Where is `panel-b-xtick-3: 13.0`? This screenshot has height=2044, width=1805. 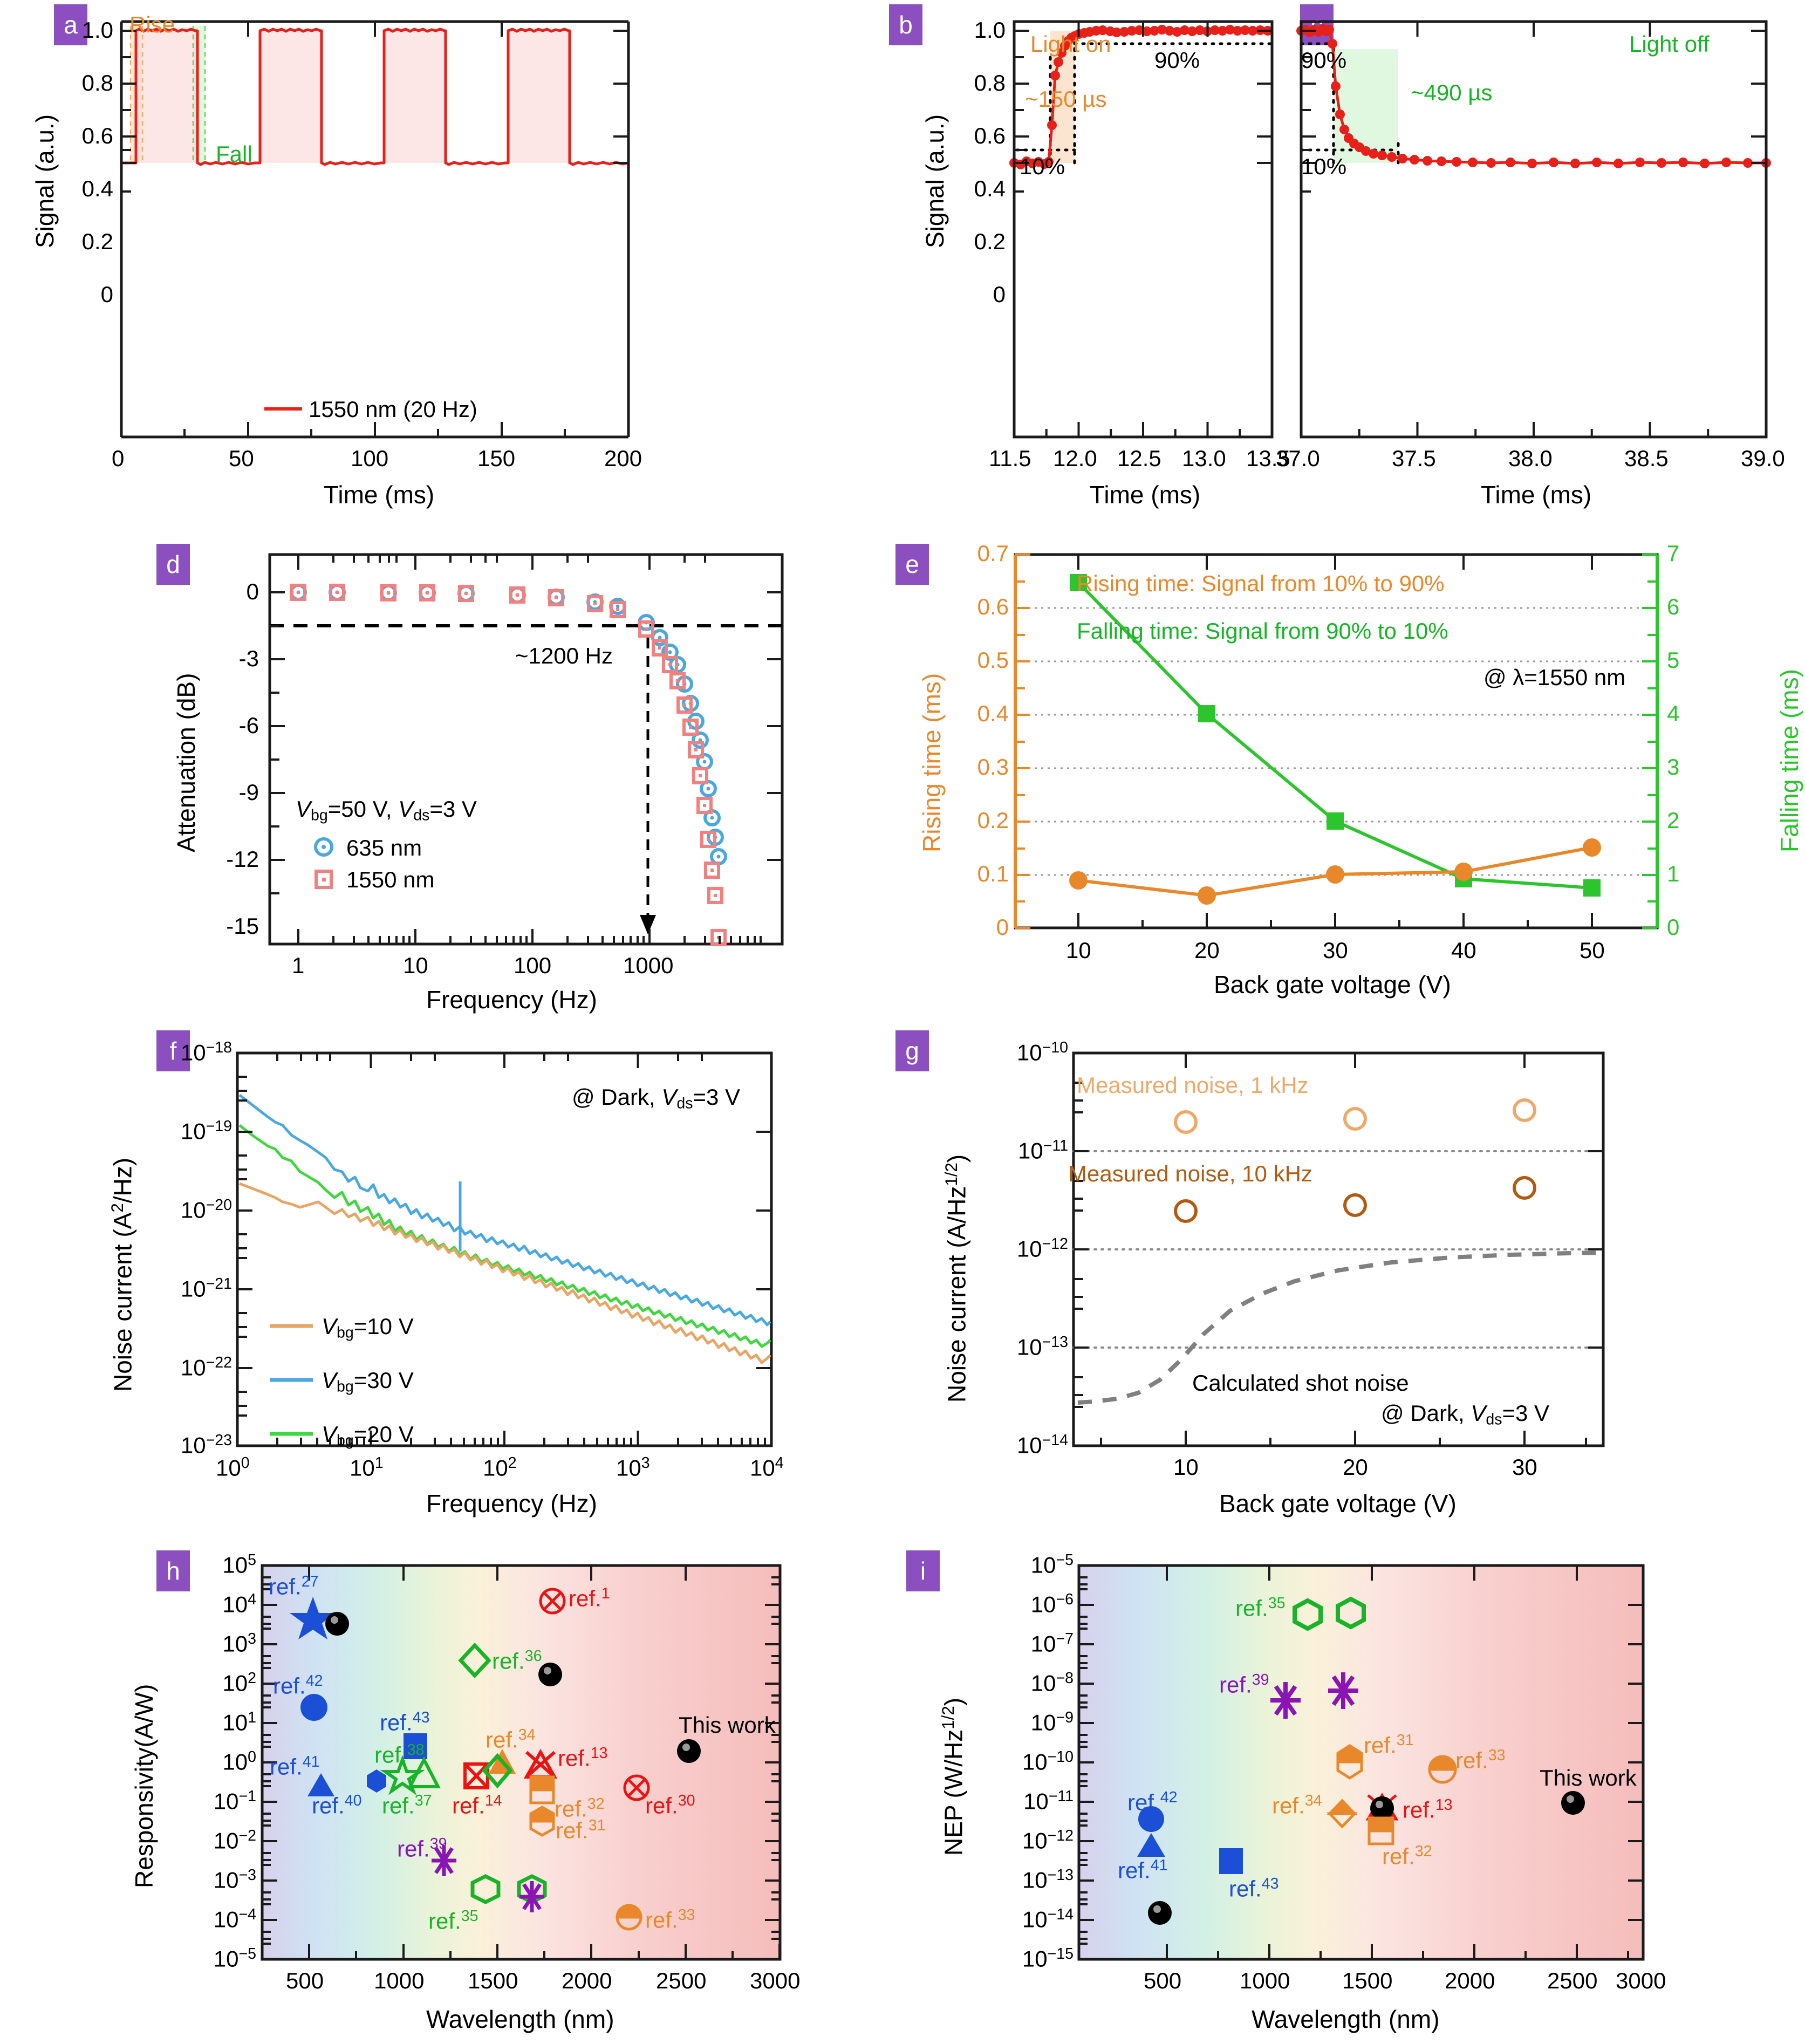
panel-b-xtick-3: 13.0 is located at coordinates (1204, 458).